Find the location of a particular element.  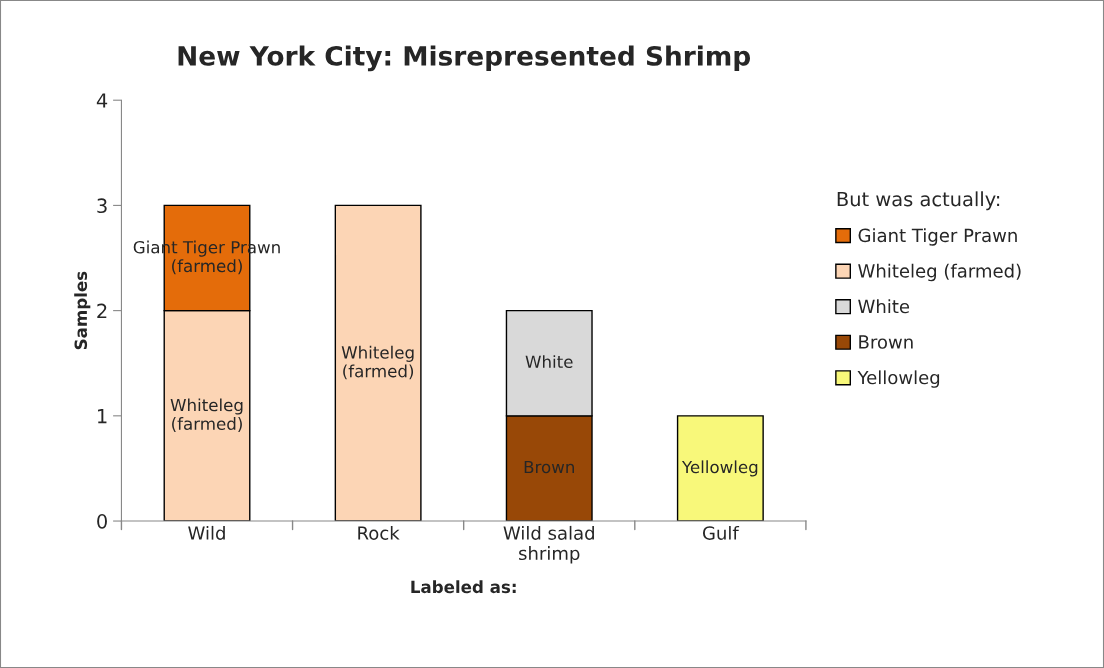

legend-title: But was actually: is located at coordinates (918, 201).